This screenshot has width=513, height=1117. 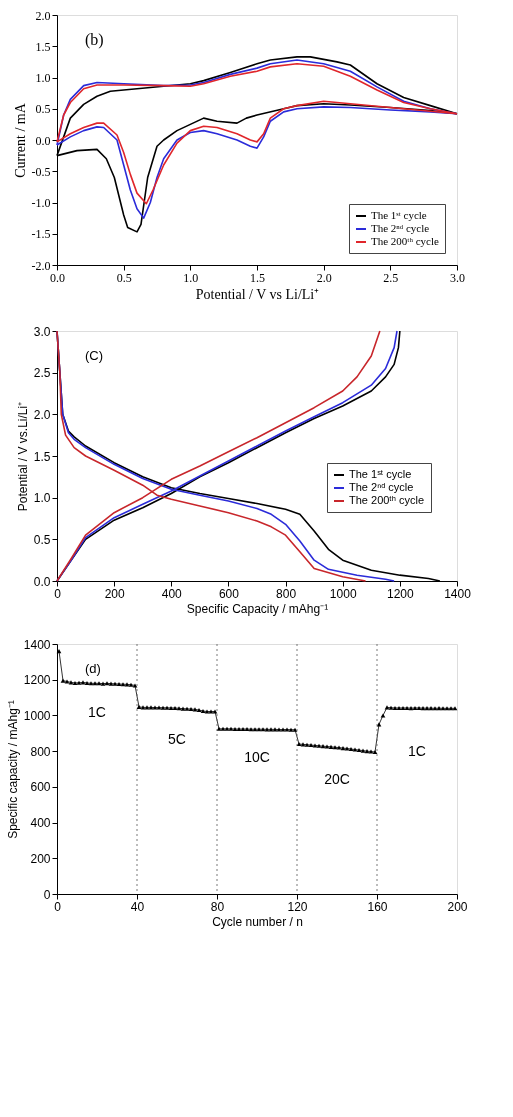 I want to click on y-axis-title: Potential / V vs.Li/Li⁺, so click(x=22, y=456).